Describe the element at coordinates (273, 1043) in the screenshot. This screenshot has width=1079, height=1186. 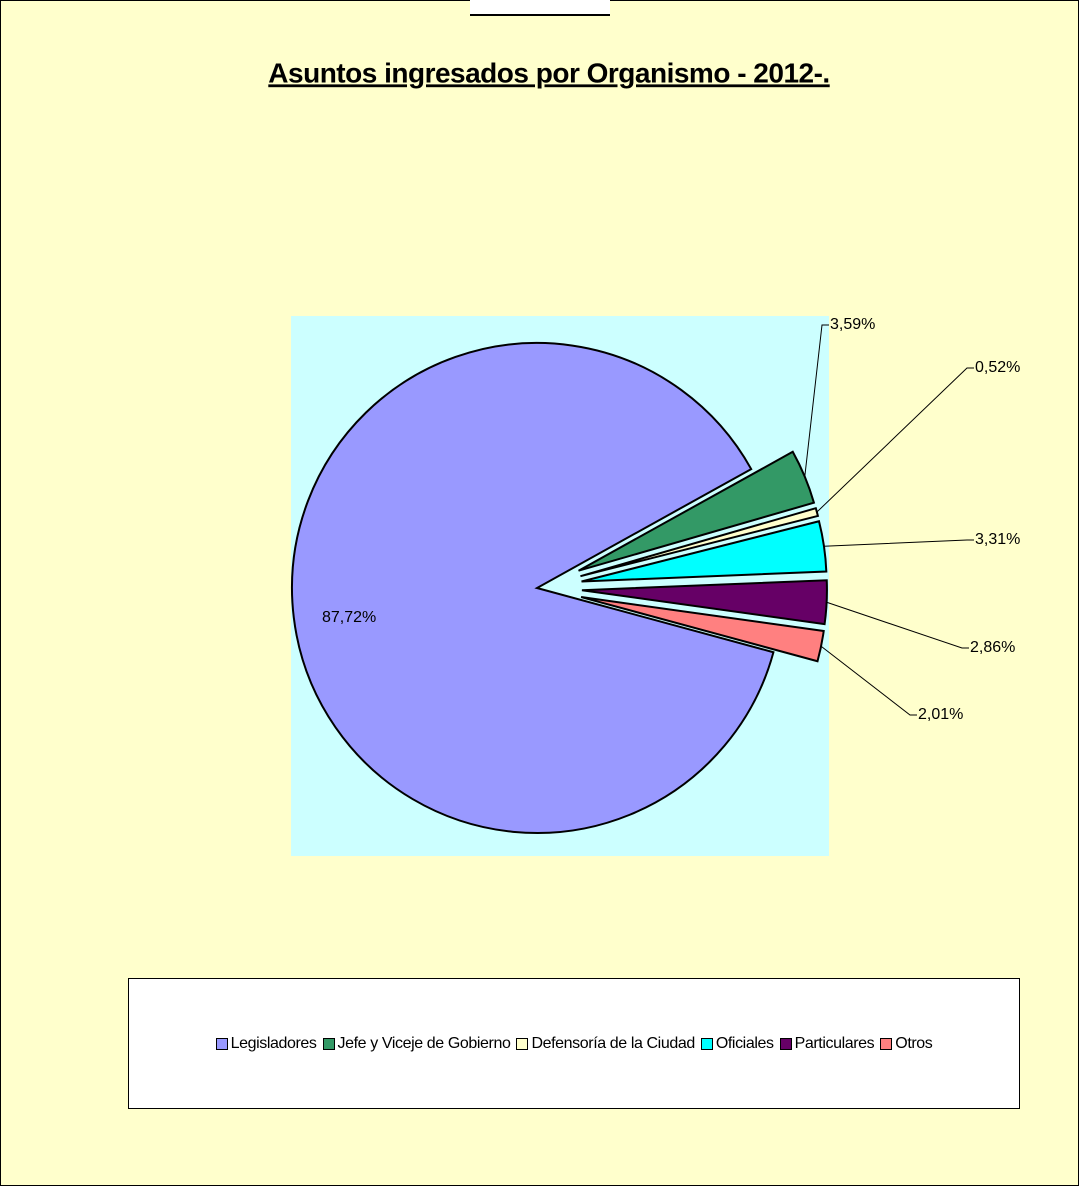
I see `legend-label: Legisladores` at that location.